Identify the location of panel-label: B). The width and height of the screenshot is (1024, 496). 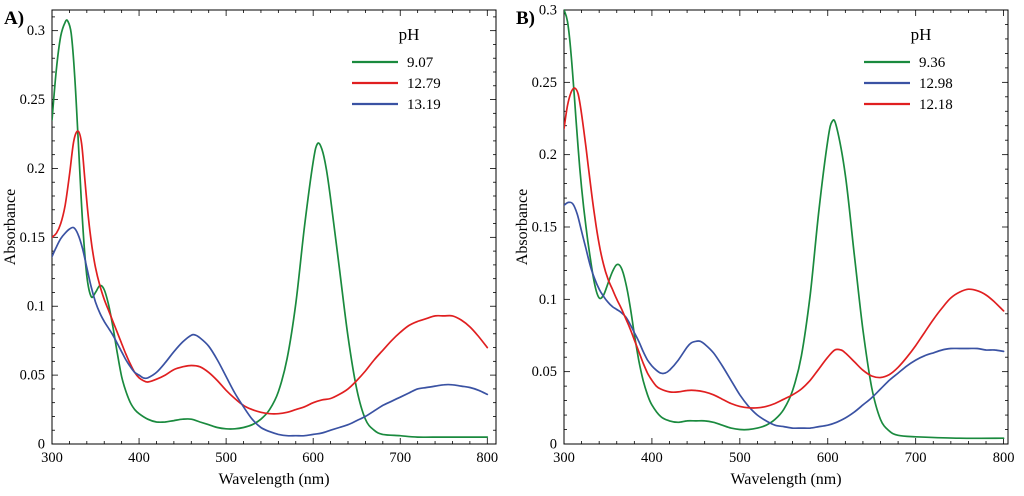
(525, 18).